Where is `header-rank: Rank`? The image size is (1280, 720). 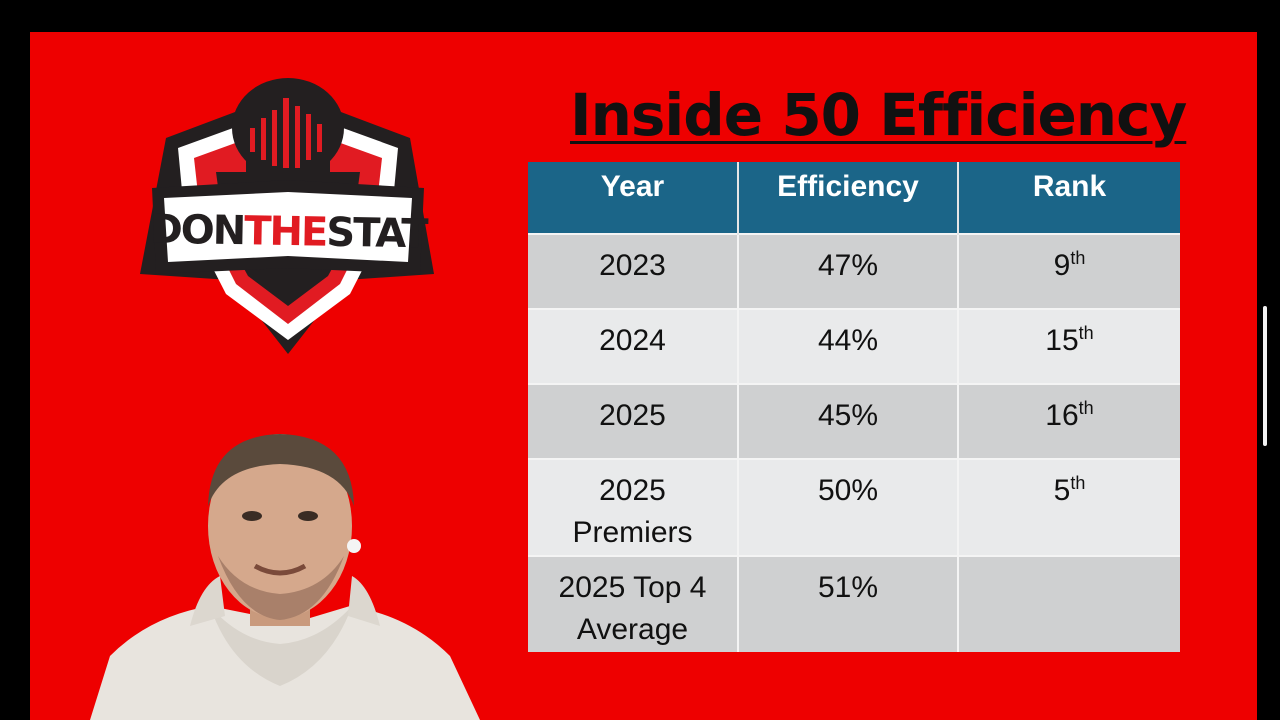
header-rank: Rank is located at coordinates (1069, 198).